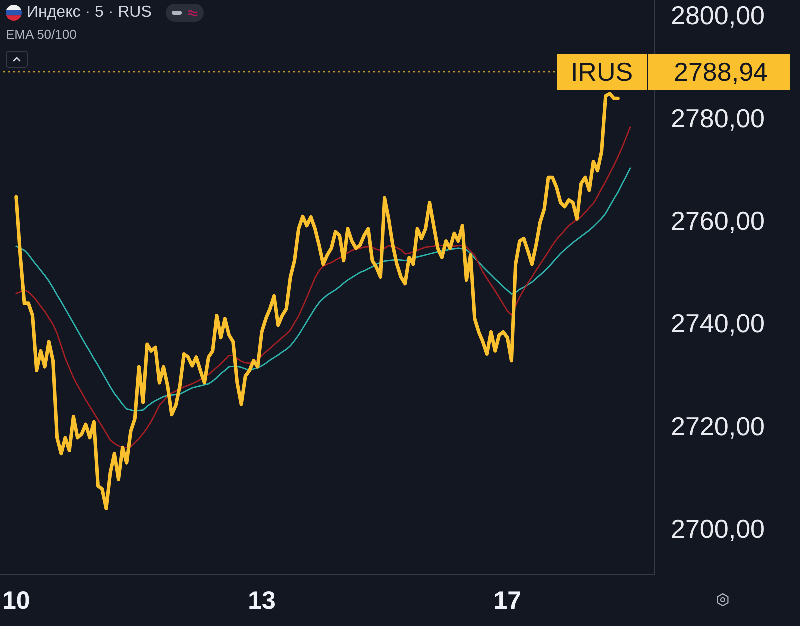 This screenshot has width=800, height=626. Describe the element at coordinates (262, 600) in the screenshot. I see `x-tick-label: 13` at that location.